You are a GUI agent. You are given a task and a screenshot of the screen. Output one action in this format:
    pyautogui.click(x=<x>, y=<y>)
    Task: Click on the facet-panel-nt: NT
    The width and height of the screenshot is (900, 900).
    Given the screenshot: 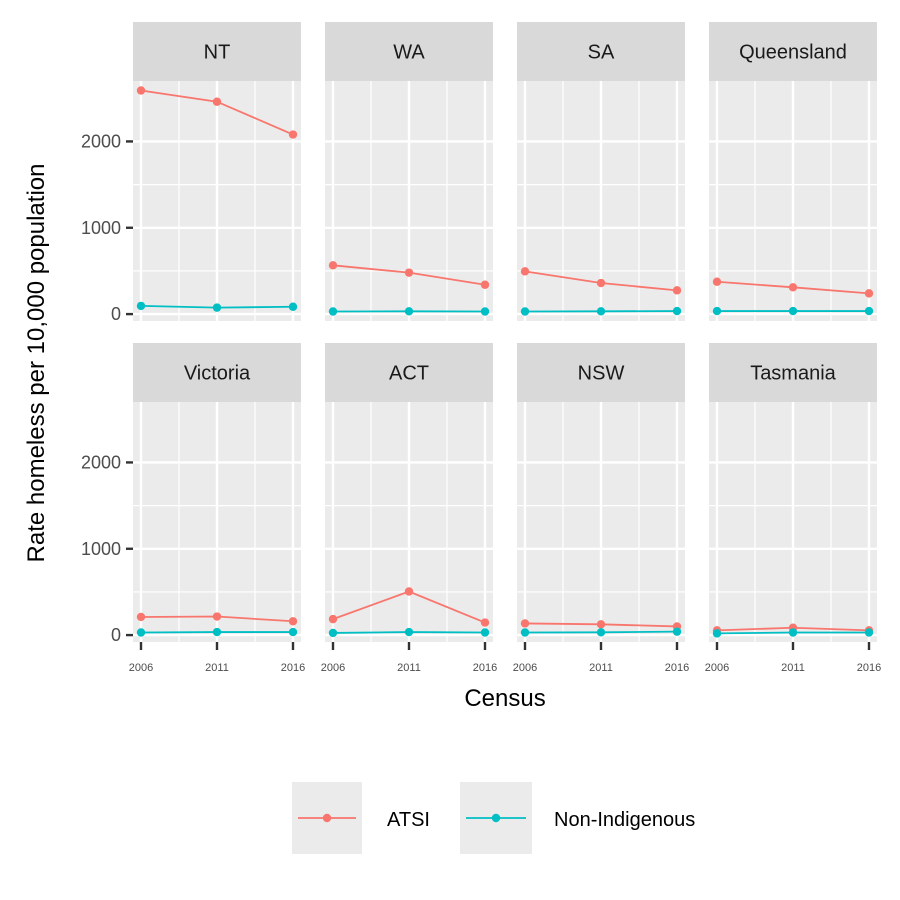 What is the action you would take?
    pyautogui.click(x=217, y=171)
    